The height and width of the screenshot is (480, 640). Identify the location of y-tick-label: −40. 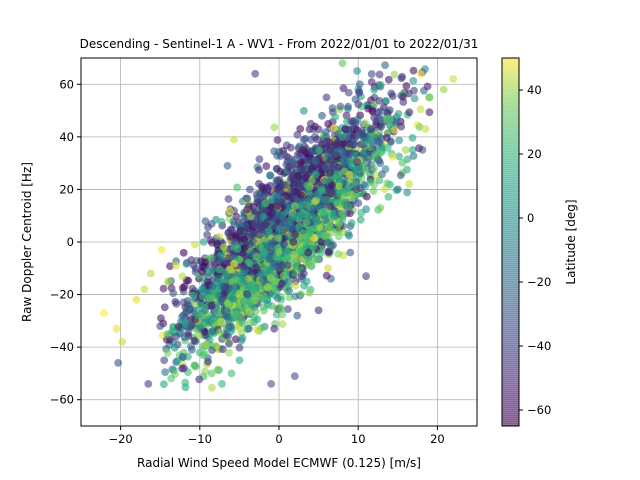
(62, 347).